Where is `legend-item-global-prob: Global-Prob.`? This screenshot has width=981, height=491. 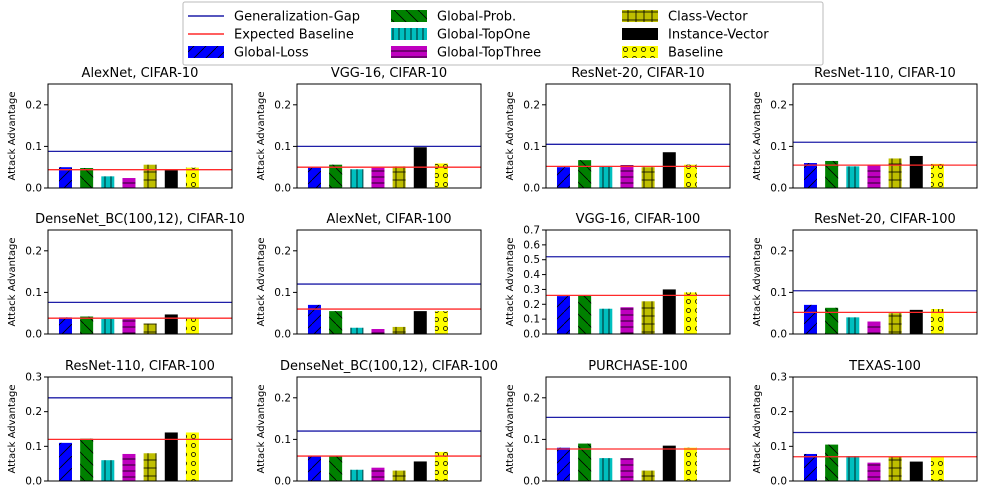
legend-item-global-prob: Global-Prob. is located at coordinates (453, 17).